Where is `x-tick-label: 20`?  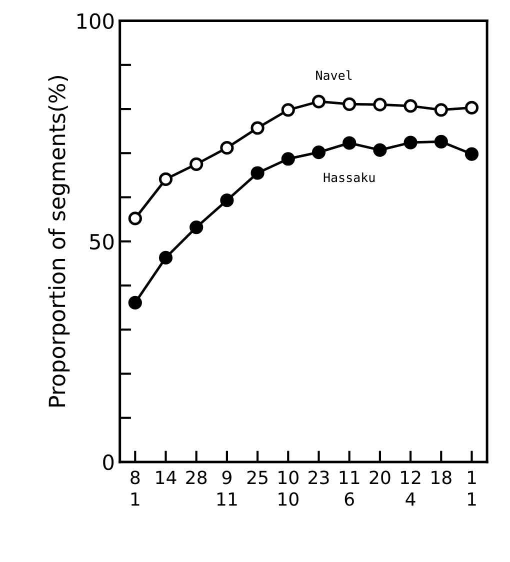 x-tick-label: 20 is located at coordinates (380, 477).